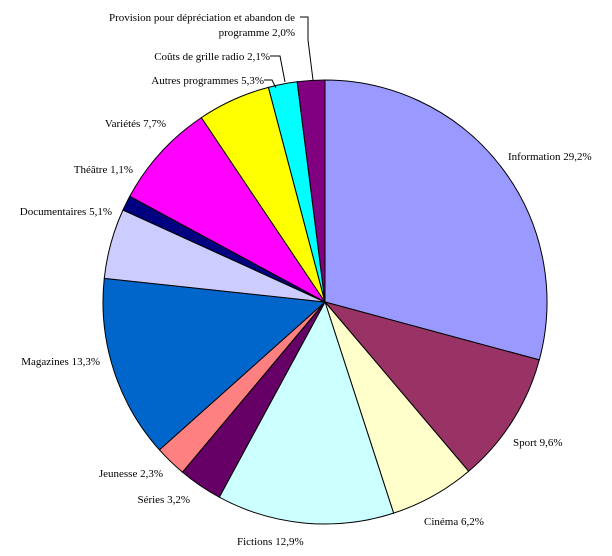  Describe the element at coordinates (227, 209) in the screenshot. I see `pie-slice-varietes` at that location.